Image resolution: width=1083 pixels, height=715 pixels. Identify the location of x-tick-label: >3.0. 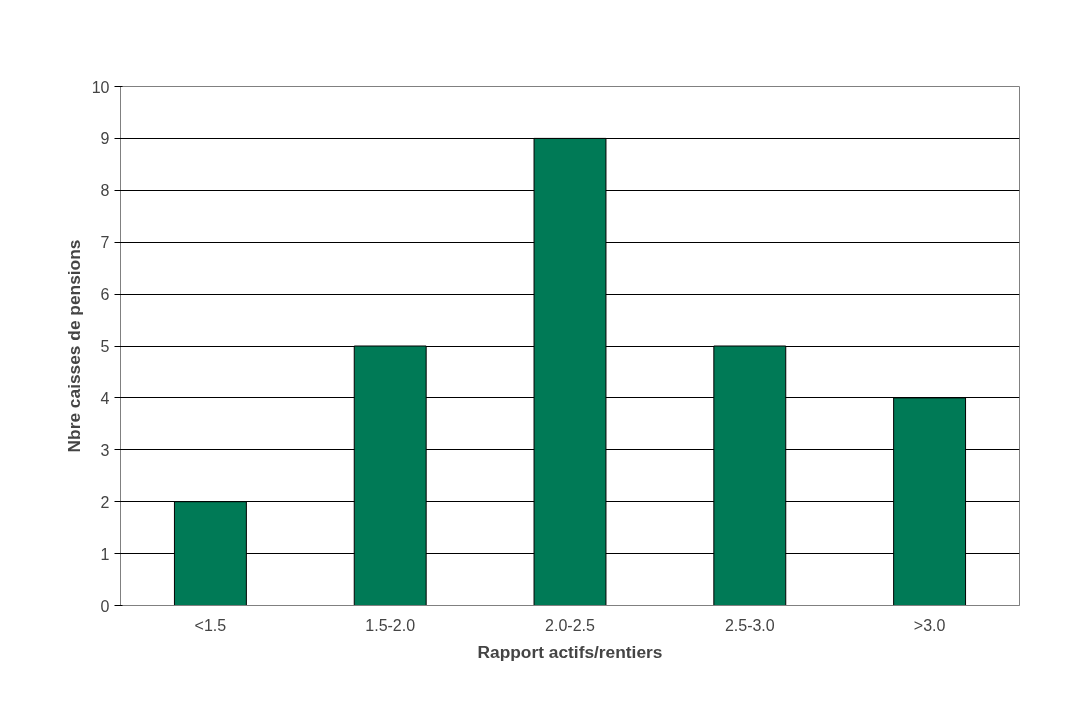
(929, 625).